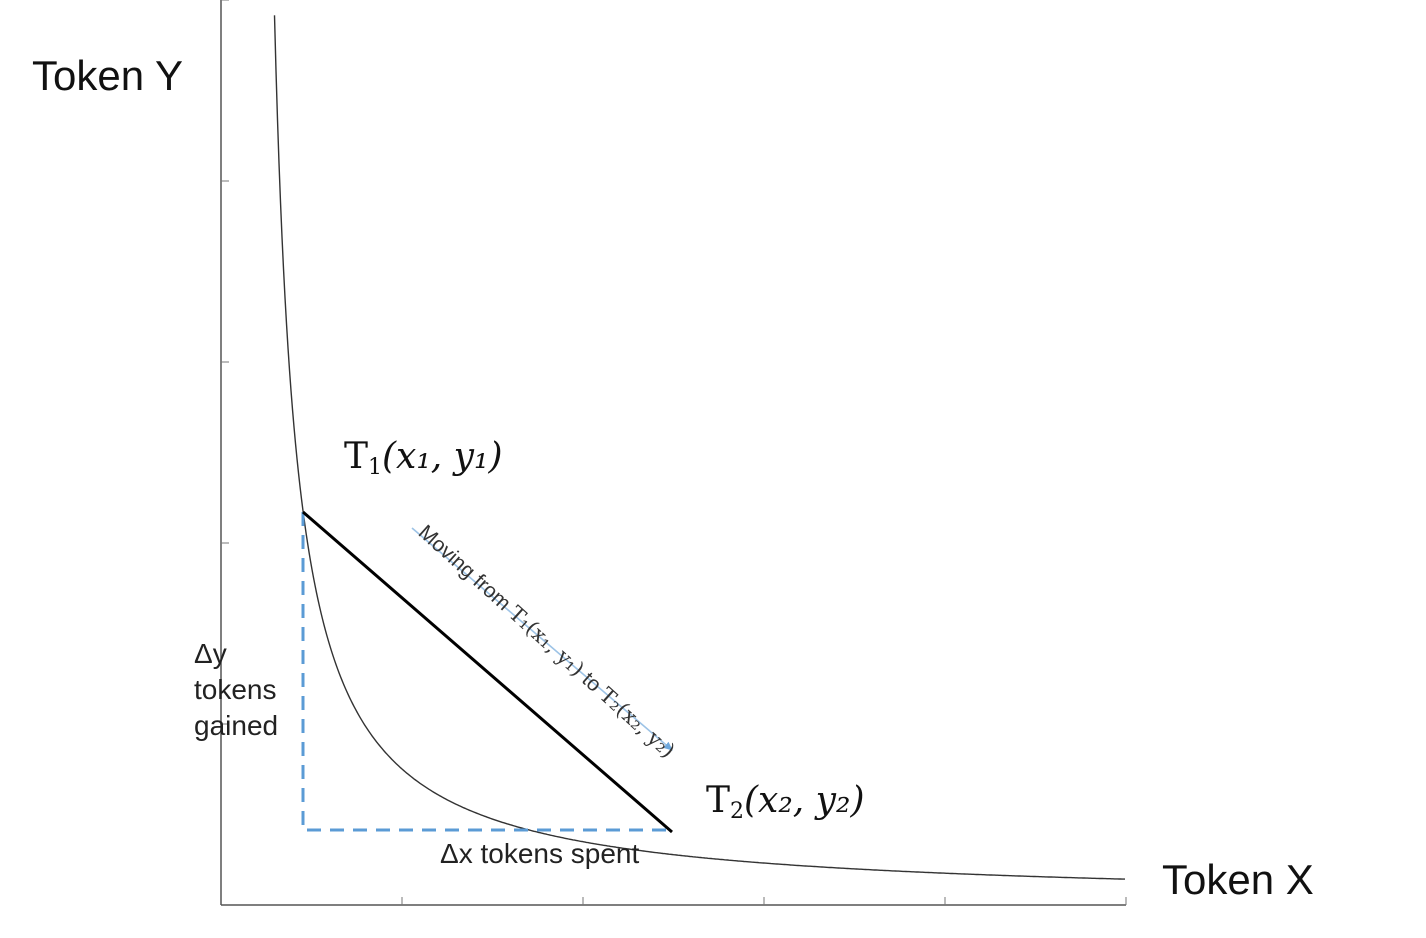  What do you see at coordinates (804, 800) in the screenshot?
I see `point-t2-coord: (x₂, y₂)` at bounding box center [804, 800].